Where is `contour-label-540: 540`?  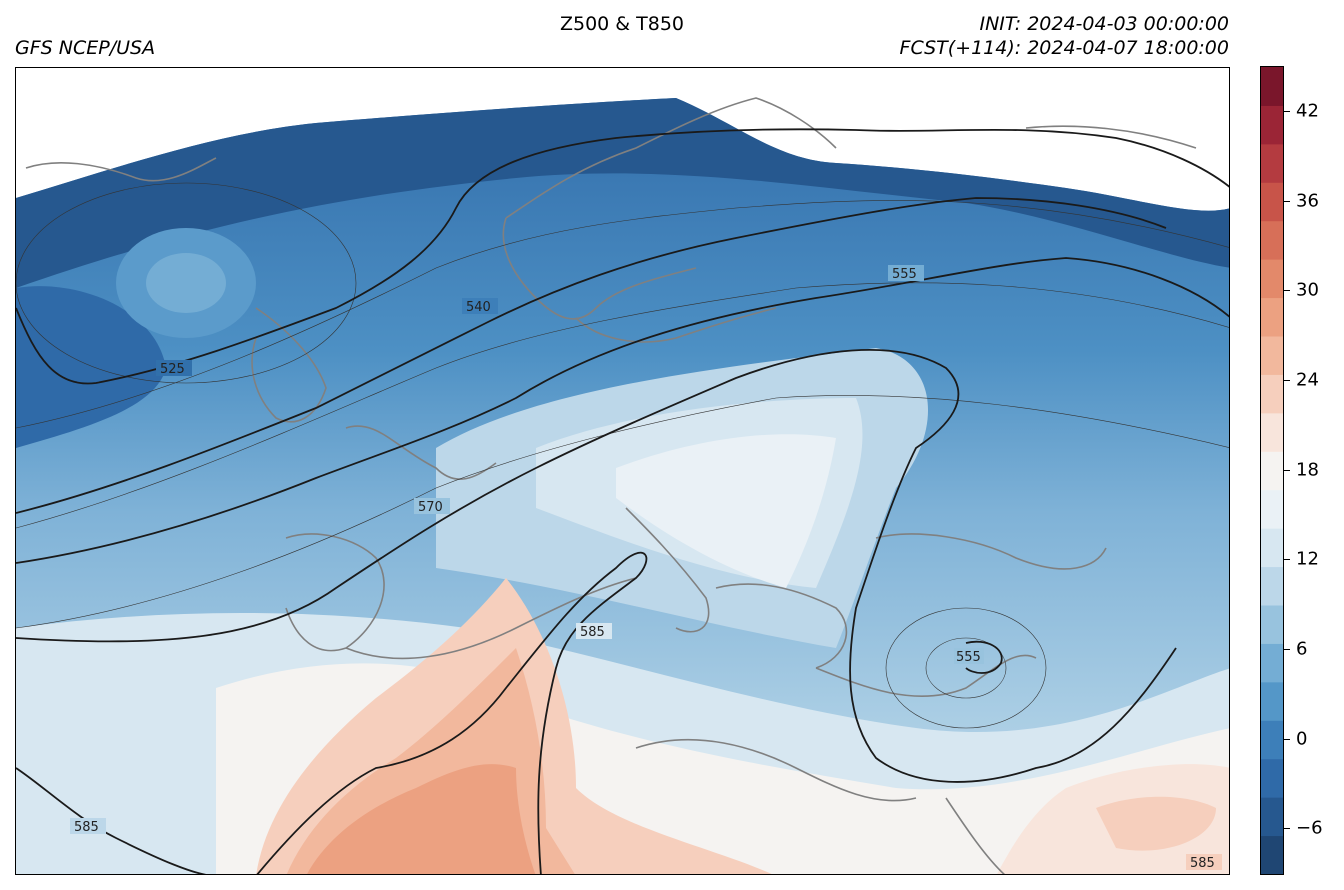 contour-label-540: 540 is located at coordinates (478, 307).